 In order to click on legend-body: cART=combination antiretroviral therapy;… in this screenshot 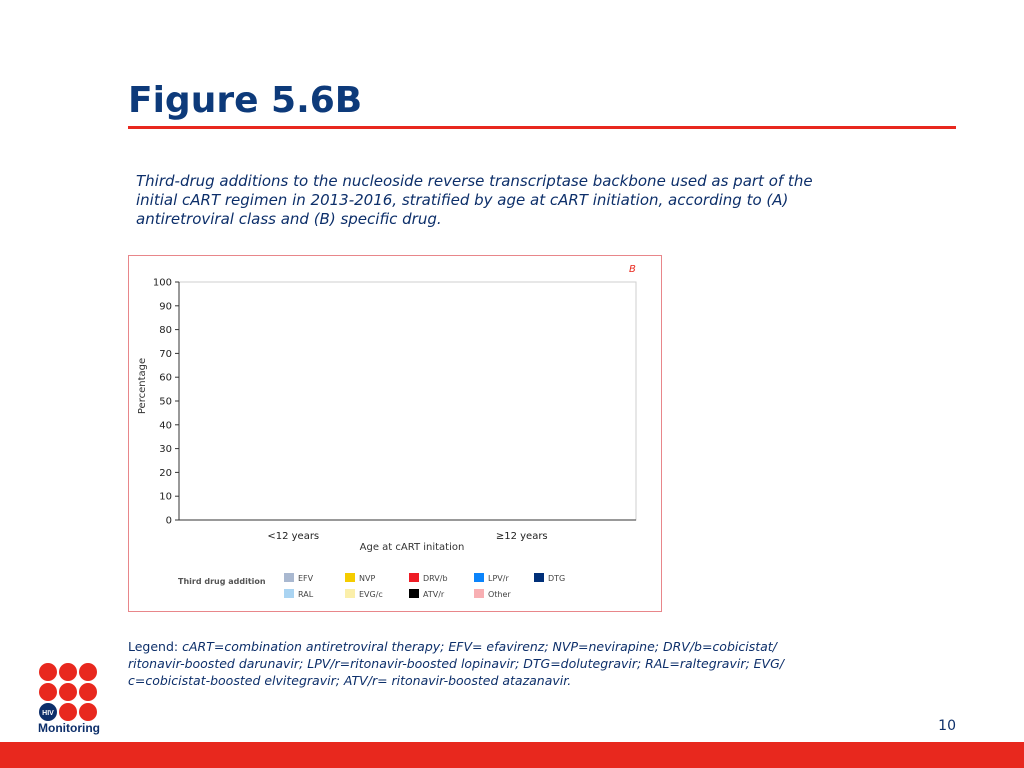, I will do `click(456, 663)`.